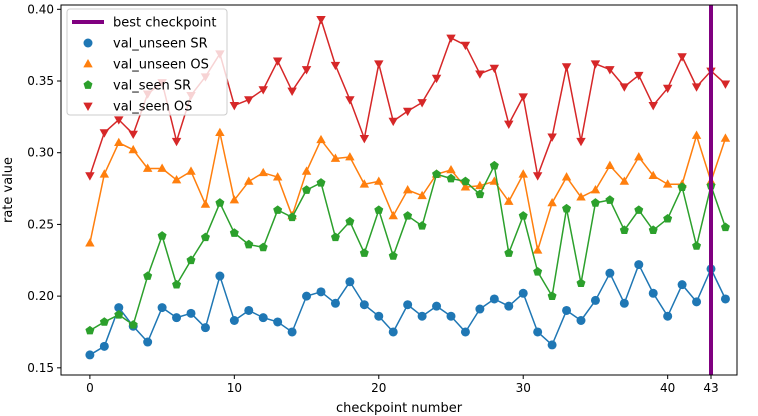 The height and width of the screenshot is (416, 758). I want to click on y-tick-label: 0.35, so click(40, 81).